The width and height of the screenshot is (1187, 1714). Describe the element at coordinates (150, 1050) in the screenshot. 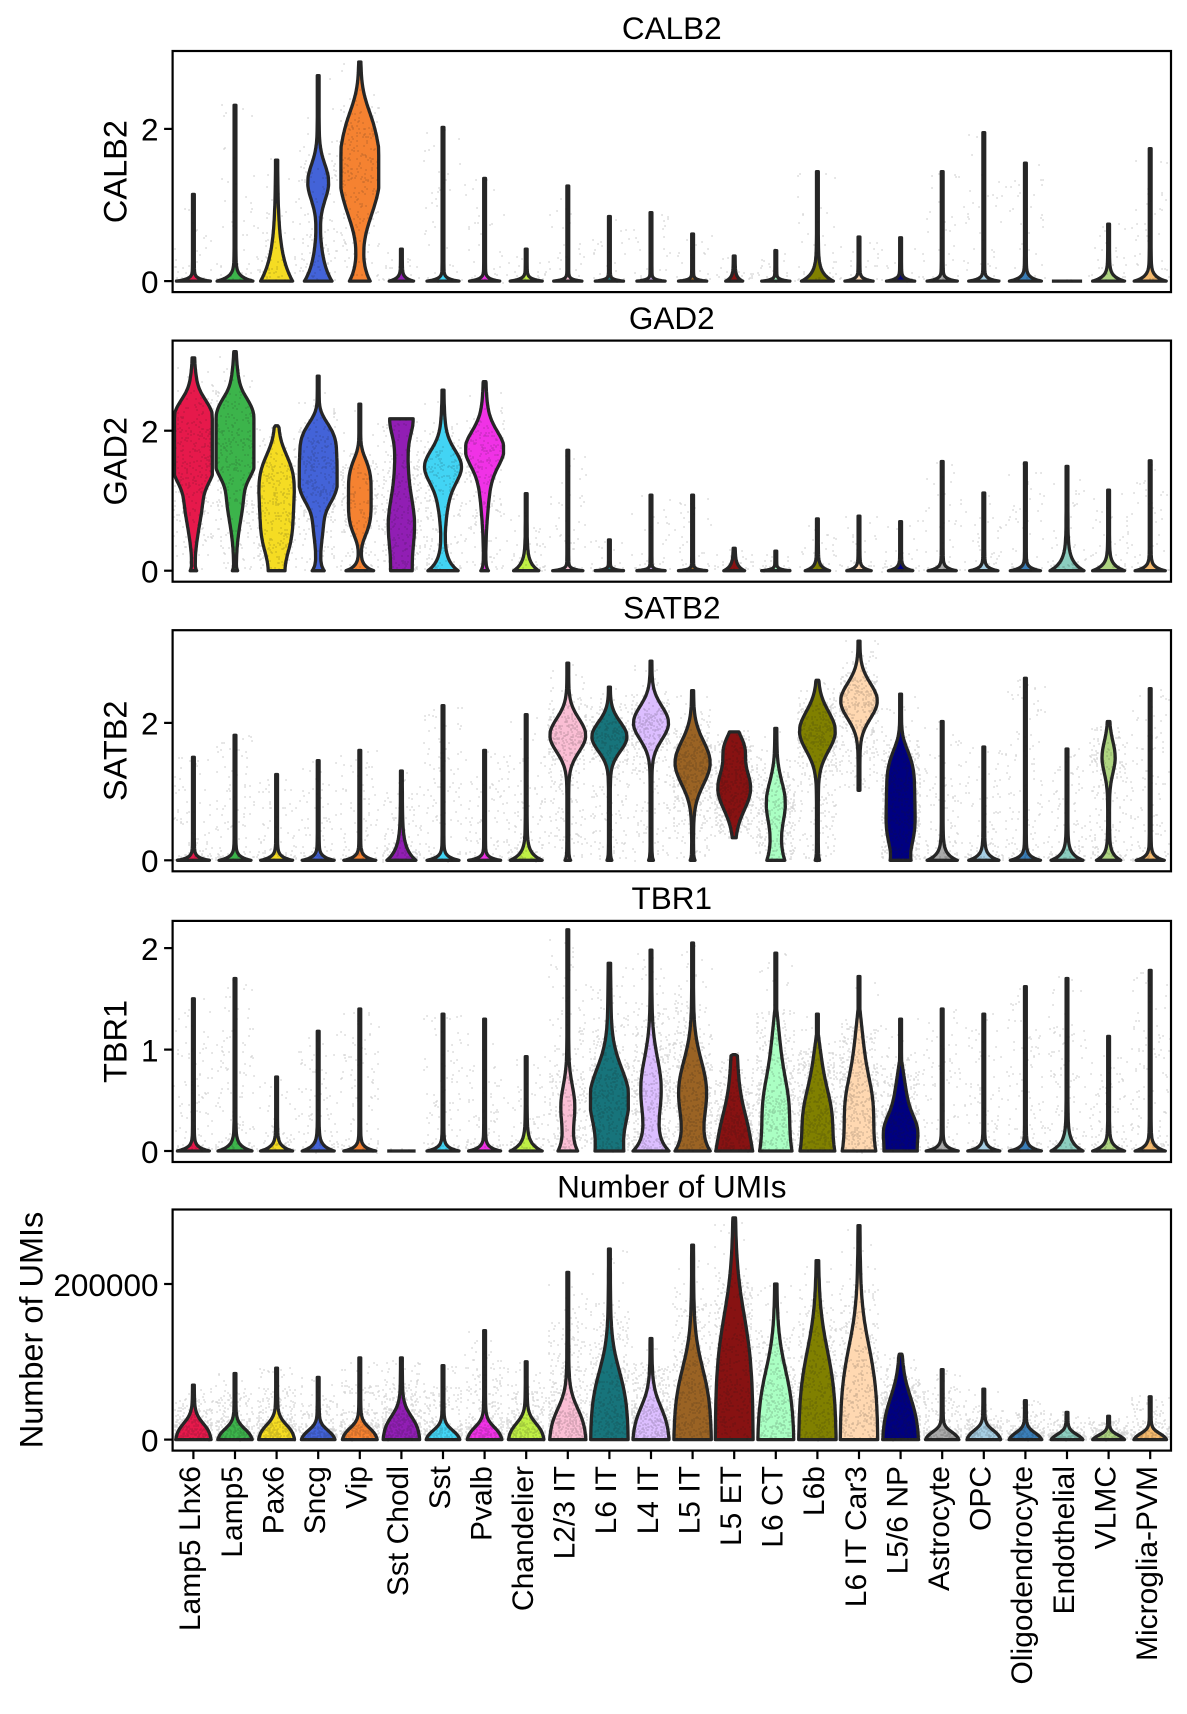

I see `svg-text: 1` at that location.